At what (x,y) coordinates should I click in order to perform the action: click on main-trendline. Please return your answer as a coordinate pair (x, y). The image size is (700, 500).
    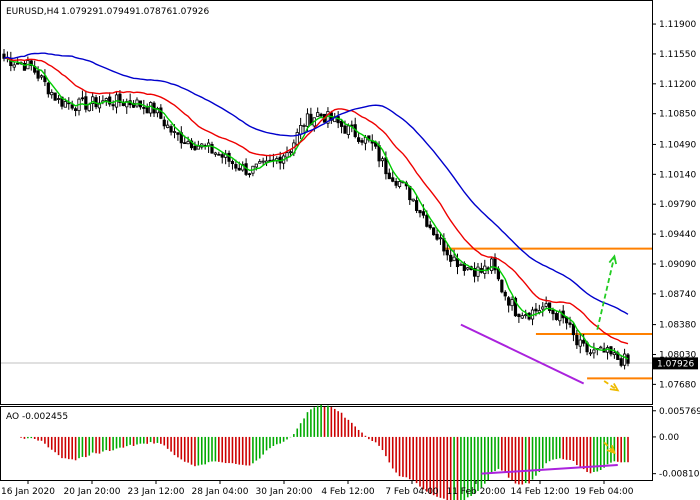
    Looking at the image, I should click on (522, 354).